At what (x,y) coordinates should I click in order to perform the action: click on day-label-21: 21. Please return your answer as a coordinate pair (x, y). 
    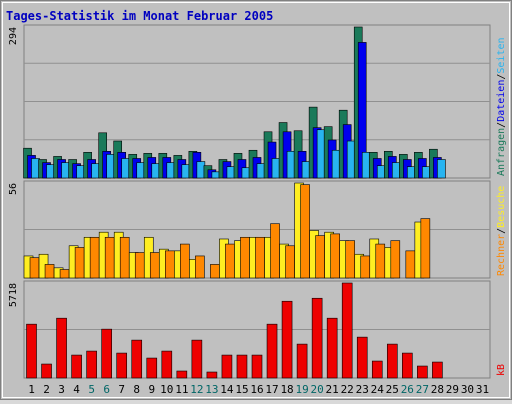
    Looking at the image, I should click on (332, 389).